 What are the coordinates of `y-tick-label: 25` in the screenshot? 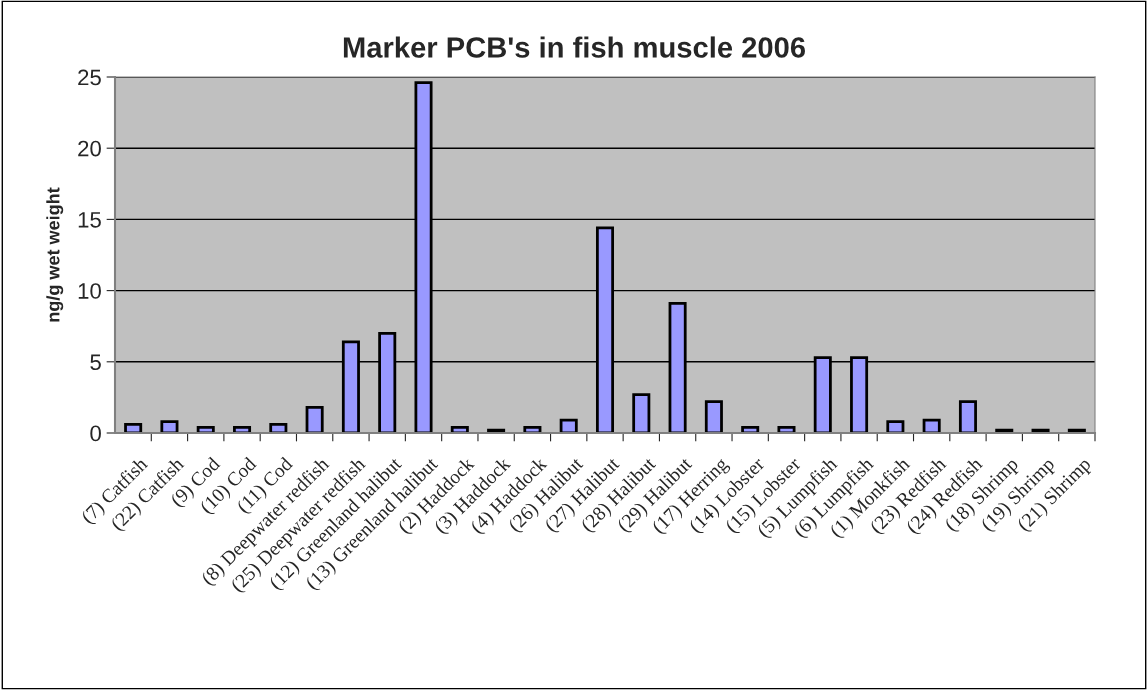 It's located at (89, 77).